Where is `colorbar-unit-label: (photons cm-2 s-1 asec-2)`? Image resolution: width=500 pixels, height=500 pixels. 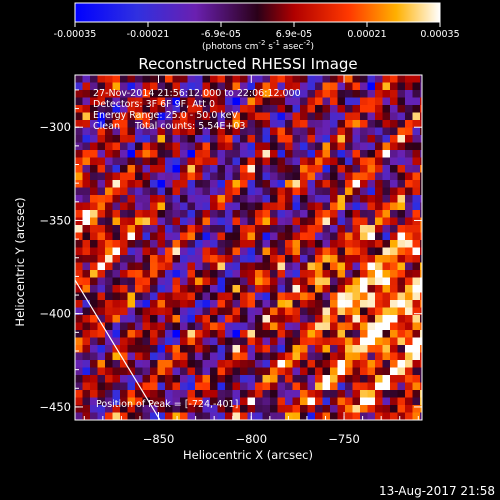
colorbar-unit-label: (photons cm-2 s-1 asec-2) is located at coordinates (258, 45).